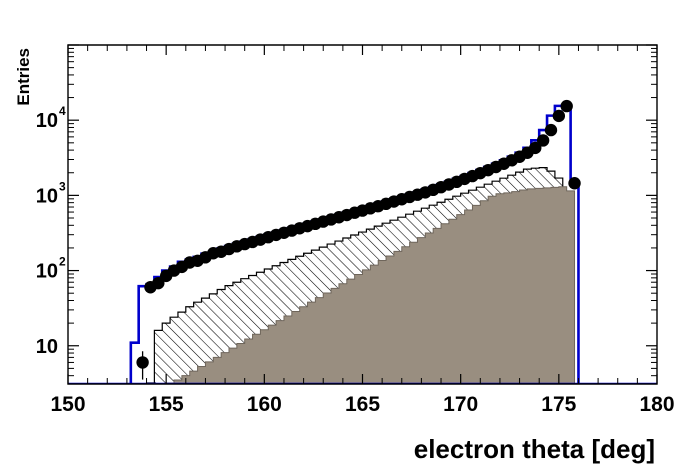  Describe the element at coordinates (67, 404) in the screenshot. I see `x-tick-label: 150` at that location.